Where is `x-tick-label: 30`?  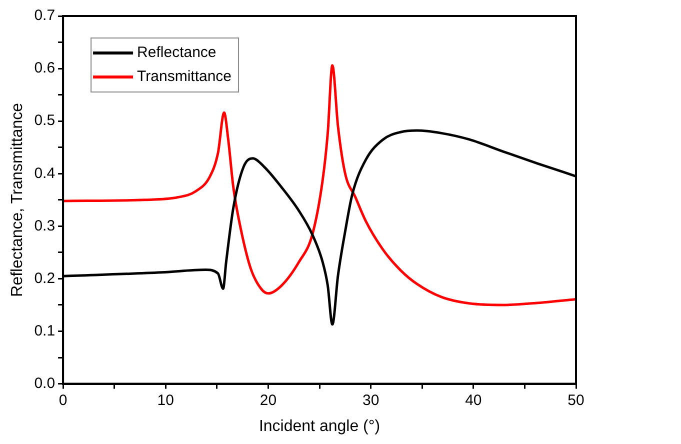 x-tick-label: 30 is located at coordinates (371, 400).